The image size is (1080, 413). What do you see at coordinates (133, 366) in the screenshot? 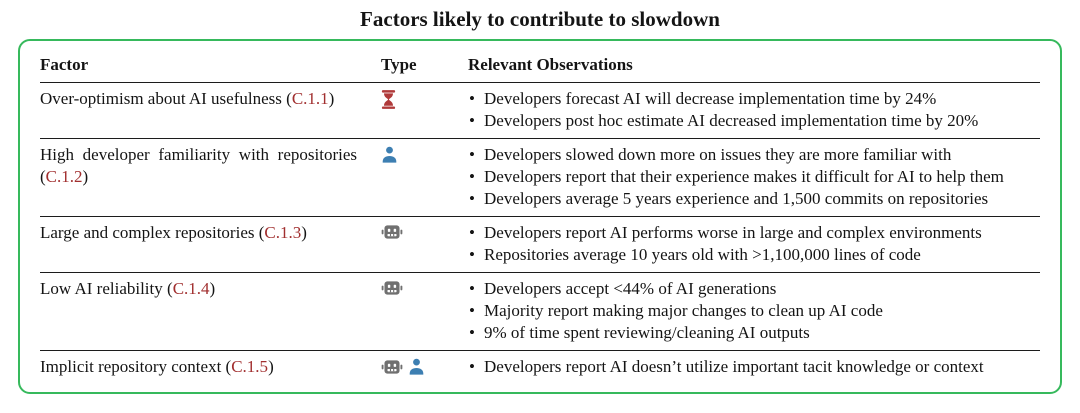
I see `factor-text: Implicit repository context` at bounding box center [133, 366].